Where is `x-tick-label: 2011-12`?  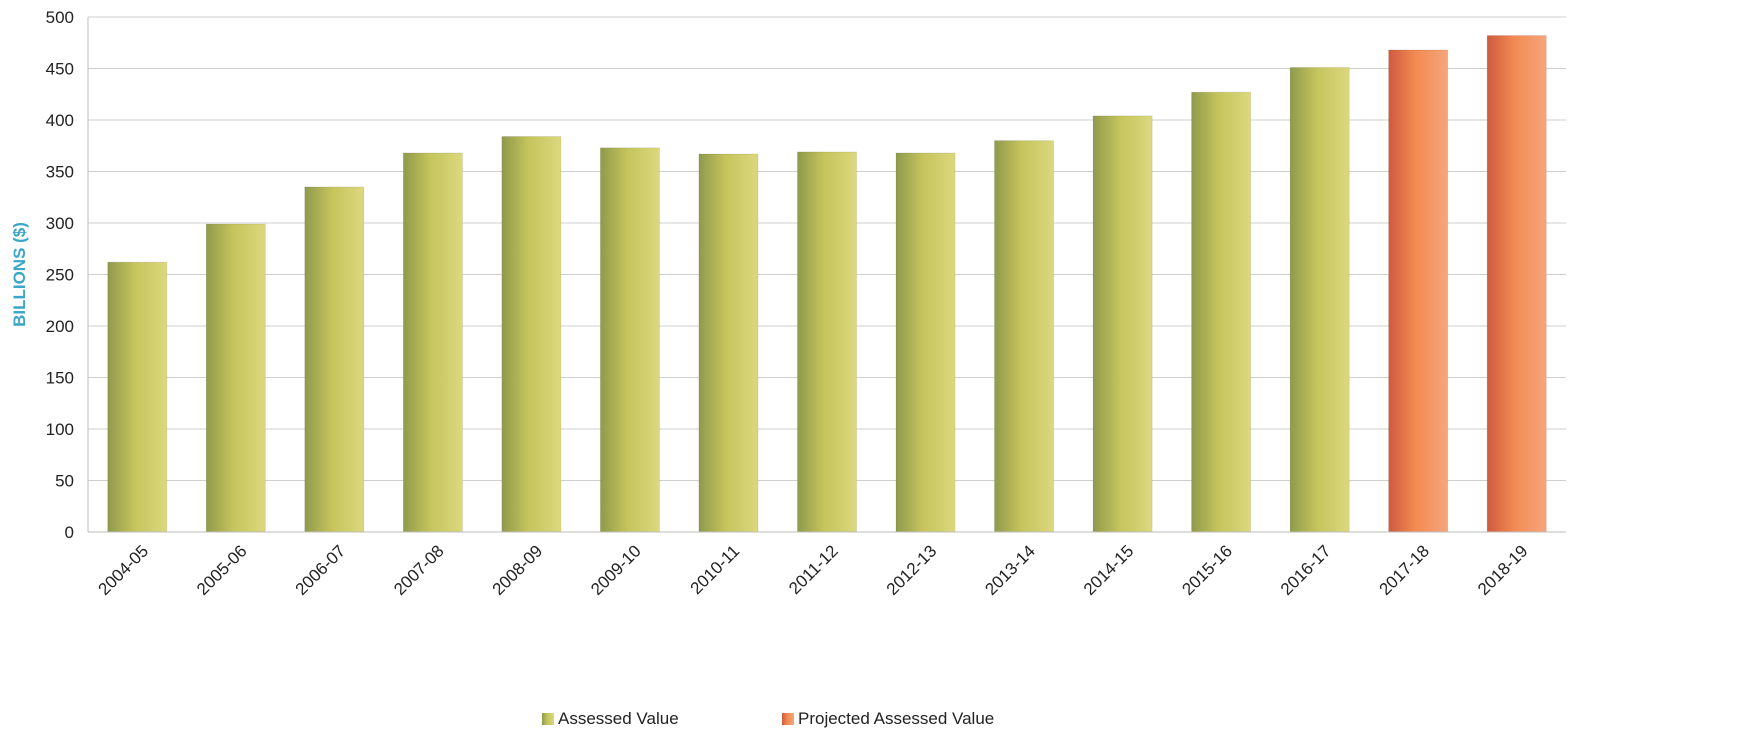 x-tick-label: 2011-12 is located at coordinates (813, 569).